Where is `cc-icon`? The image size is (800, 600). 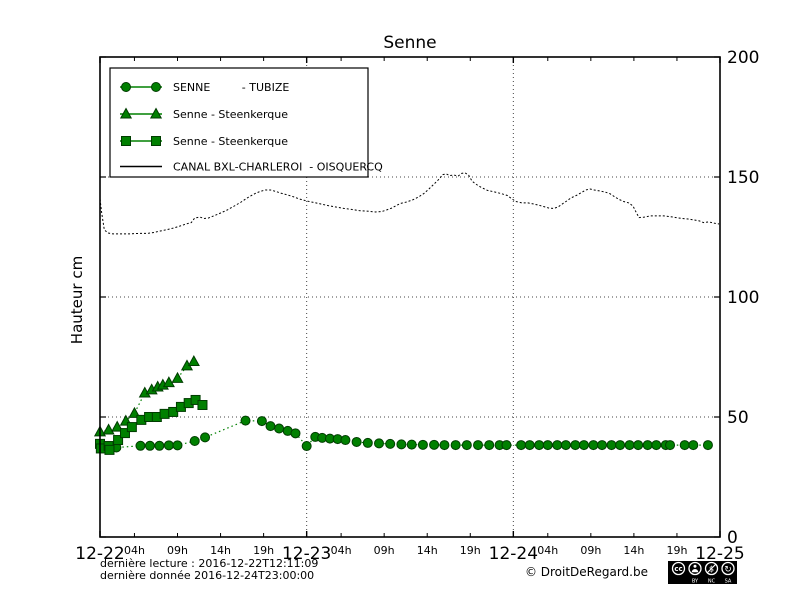
cc-icon is located at coordinates (678, 568).